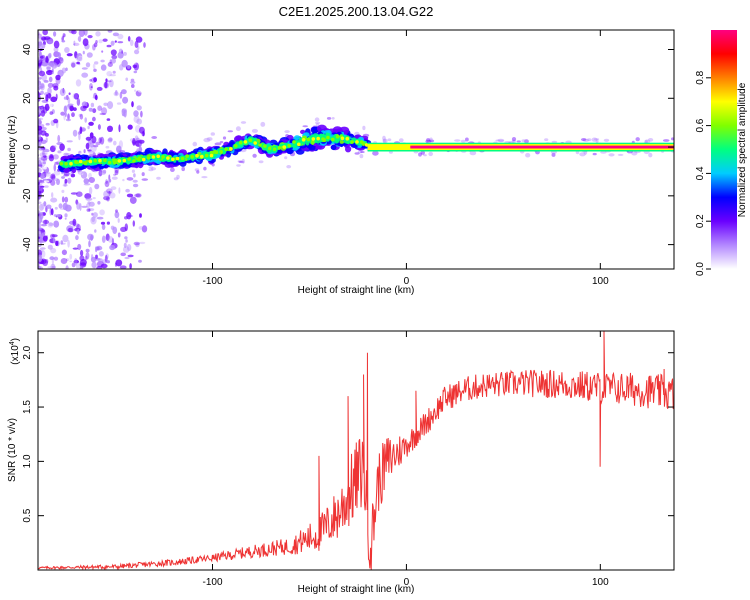 The width and height of the screenshot is (750, 600). What do you see at coordinates (600, 582) in the screenshot?
I see `snr-xtick-label: 100` at bounding box center [600, 582].